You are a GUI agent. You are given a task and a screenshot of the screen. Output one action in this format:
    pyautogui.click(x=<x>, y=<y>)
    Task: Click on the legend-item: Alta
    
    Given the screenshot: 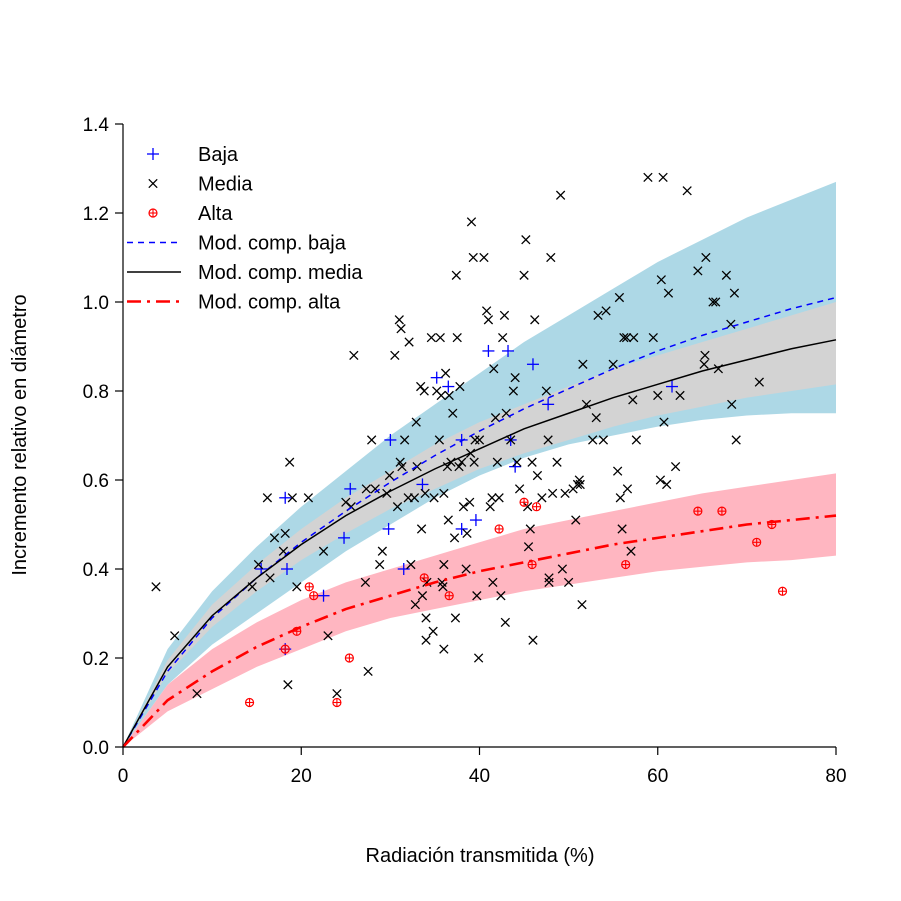 What is the action you would take?
    pyautogui.click(x=190, y=214)
    